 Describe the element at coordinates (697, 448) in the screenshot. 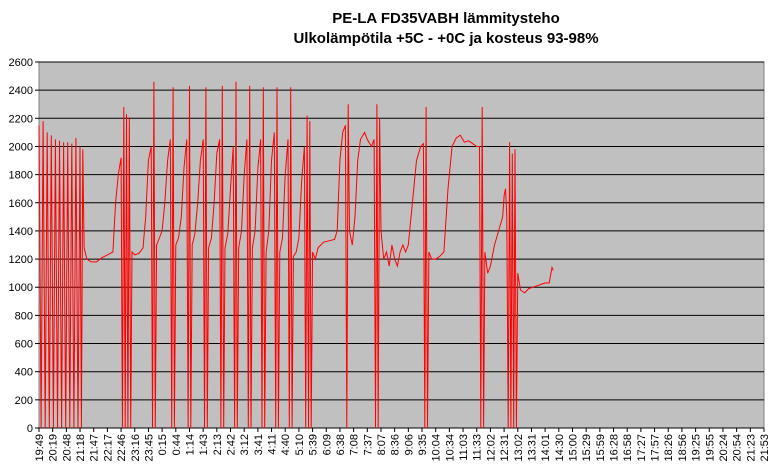

I see `x-tick-label: 19:25` at that location.